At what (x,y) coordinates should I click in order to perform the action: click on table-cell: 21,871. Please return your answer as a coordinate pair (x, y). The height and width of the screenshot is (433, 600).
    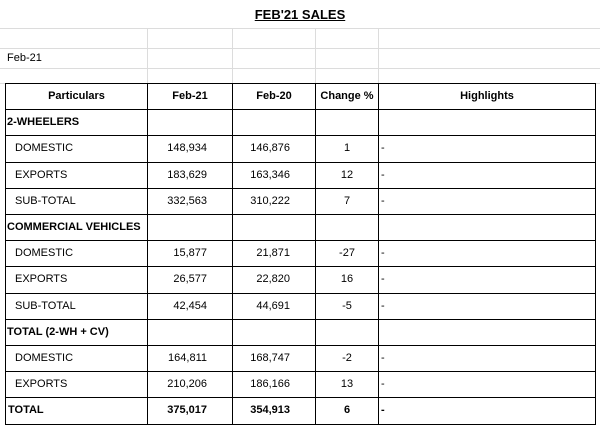
    Looking at the image, I should click on (273, 253).